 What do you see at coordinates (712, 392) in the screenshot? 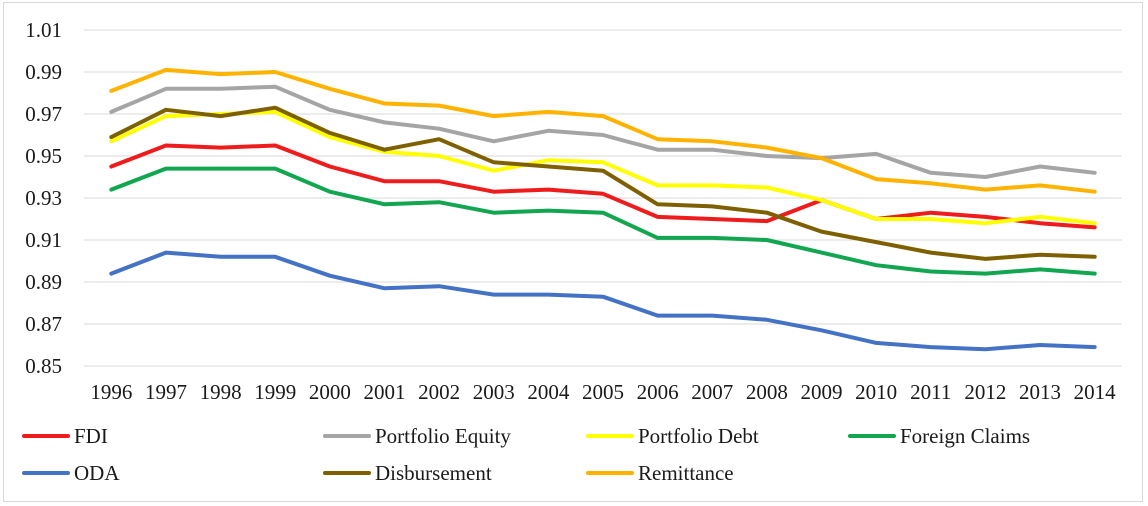
I see `x-tick-label: 2007` at bounding box center [712, 392].